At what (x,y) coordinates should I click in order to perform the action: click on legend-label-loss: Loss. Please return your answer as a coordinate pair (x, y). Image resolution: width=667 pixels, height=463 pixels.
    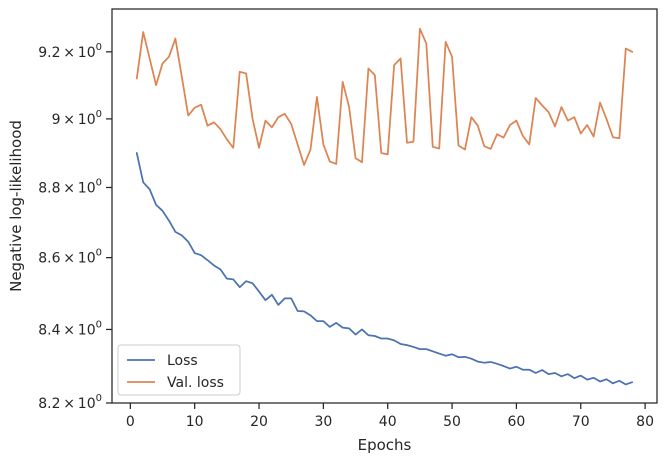
    Looking at the image, I should click on (182, 361).